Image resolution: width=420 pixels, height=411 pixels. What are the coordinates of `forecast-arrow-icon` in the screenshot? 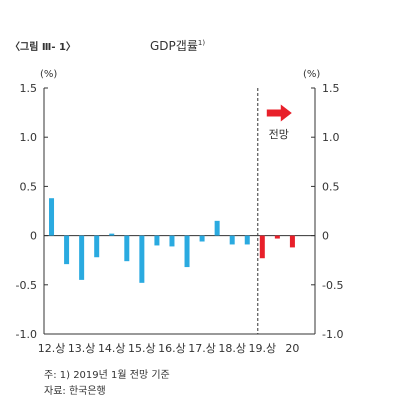 It's located at (279, 113).